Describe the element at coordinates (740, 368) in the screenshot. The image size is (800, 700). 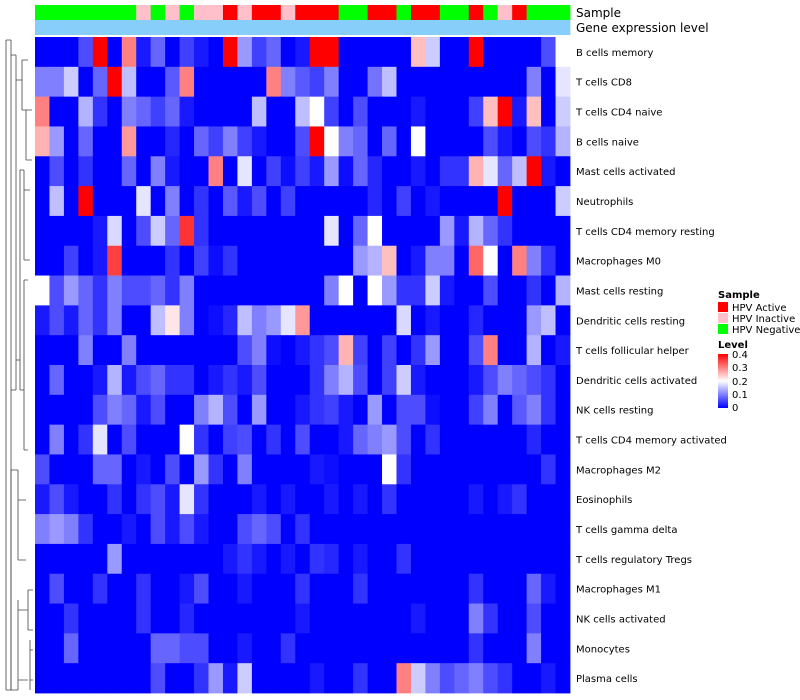
I see `level-tick-0.3: 0.3` at that location.